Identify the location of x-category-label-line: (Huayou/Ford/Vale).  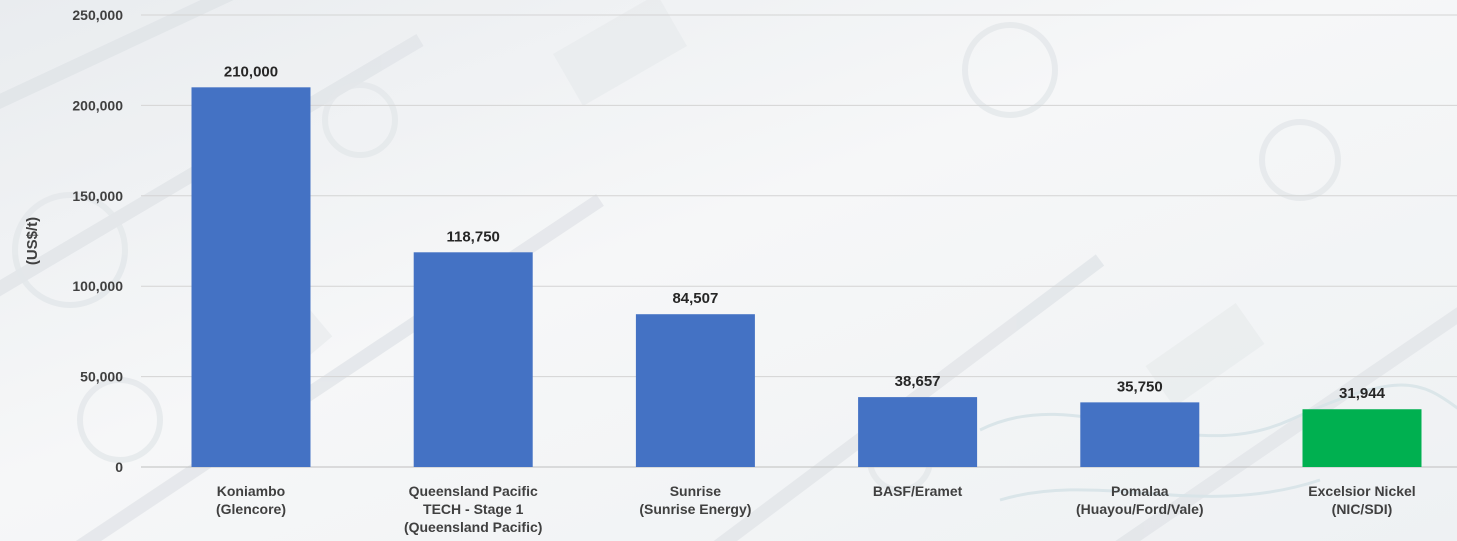
(1140, 509).